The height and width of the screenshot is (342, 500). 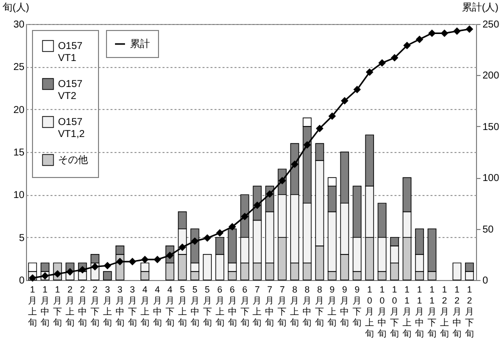 What do you see at coordinates (232, 306) in the screenshot?
I see `x-tick-label: 6月中旬` at bounding box center [232, 306].